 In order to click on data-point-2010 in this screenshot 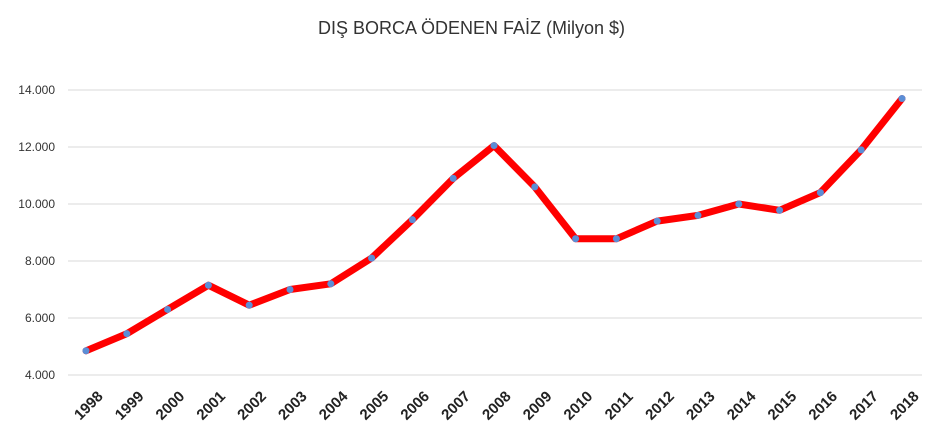, I will do `click(576, 239)`.